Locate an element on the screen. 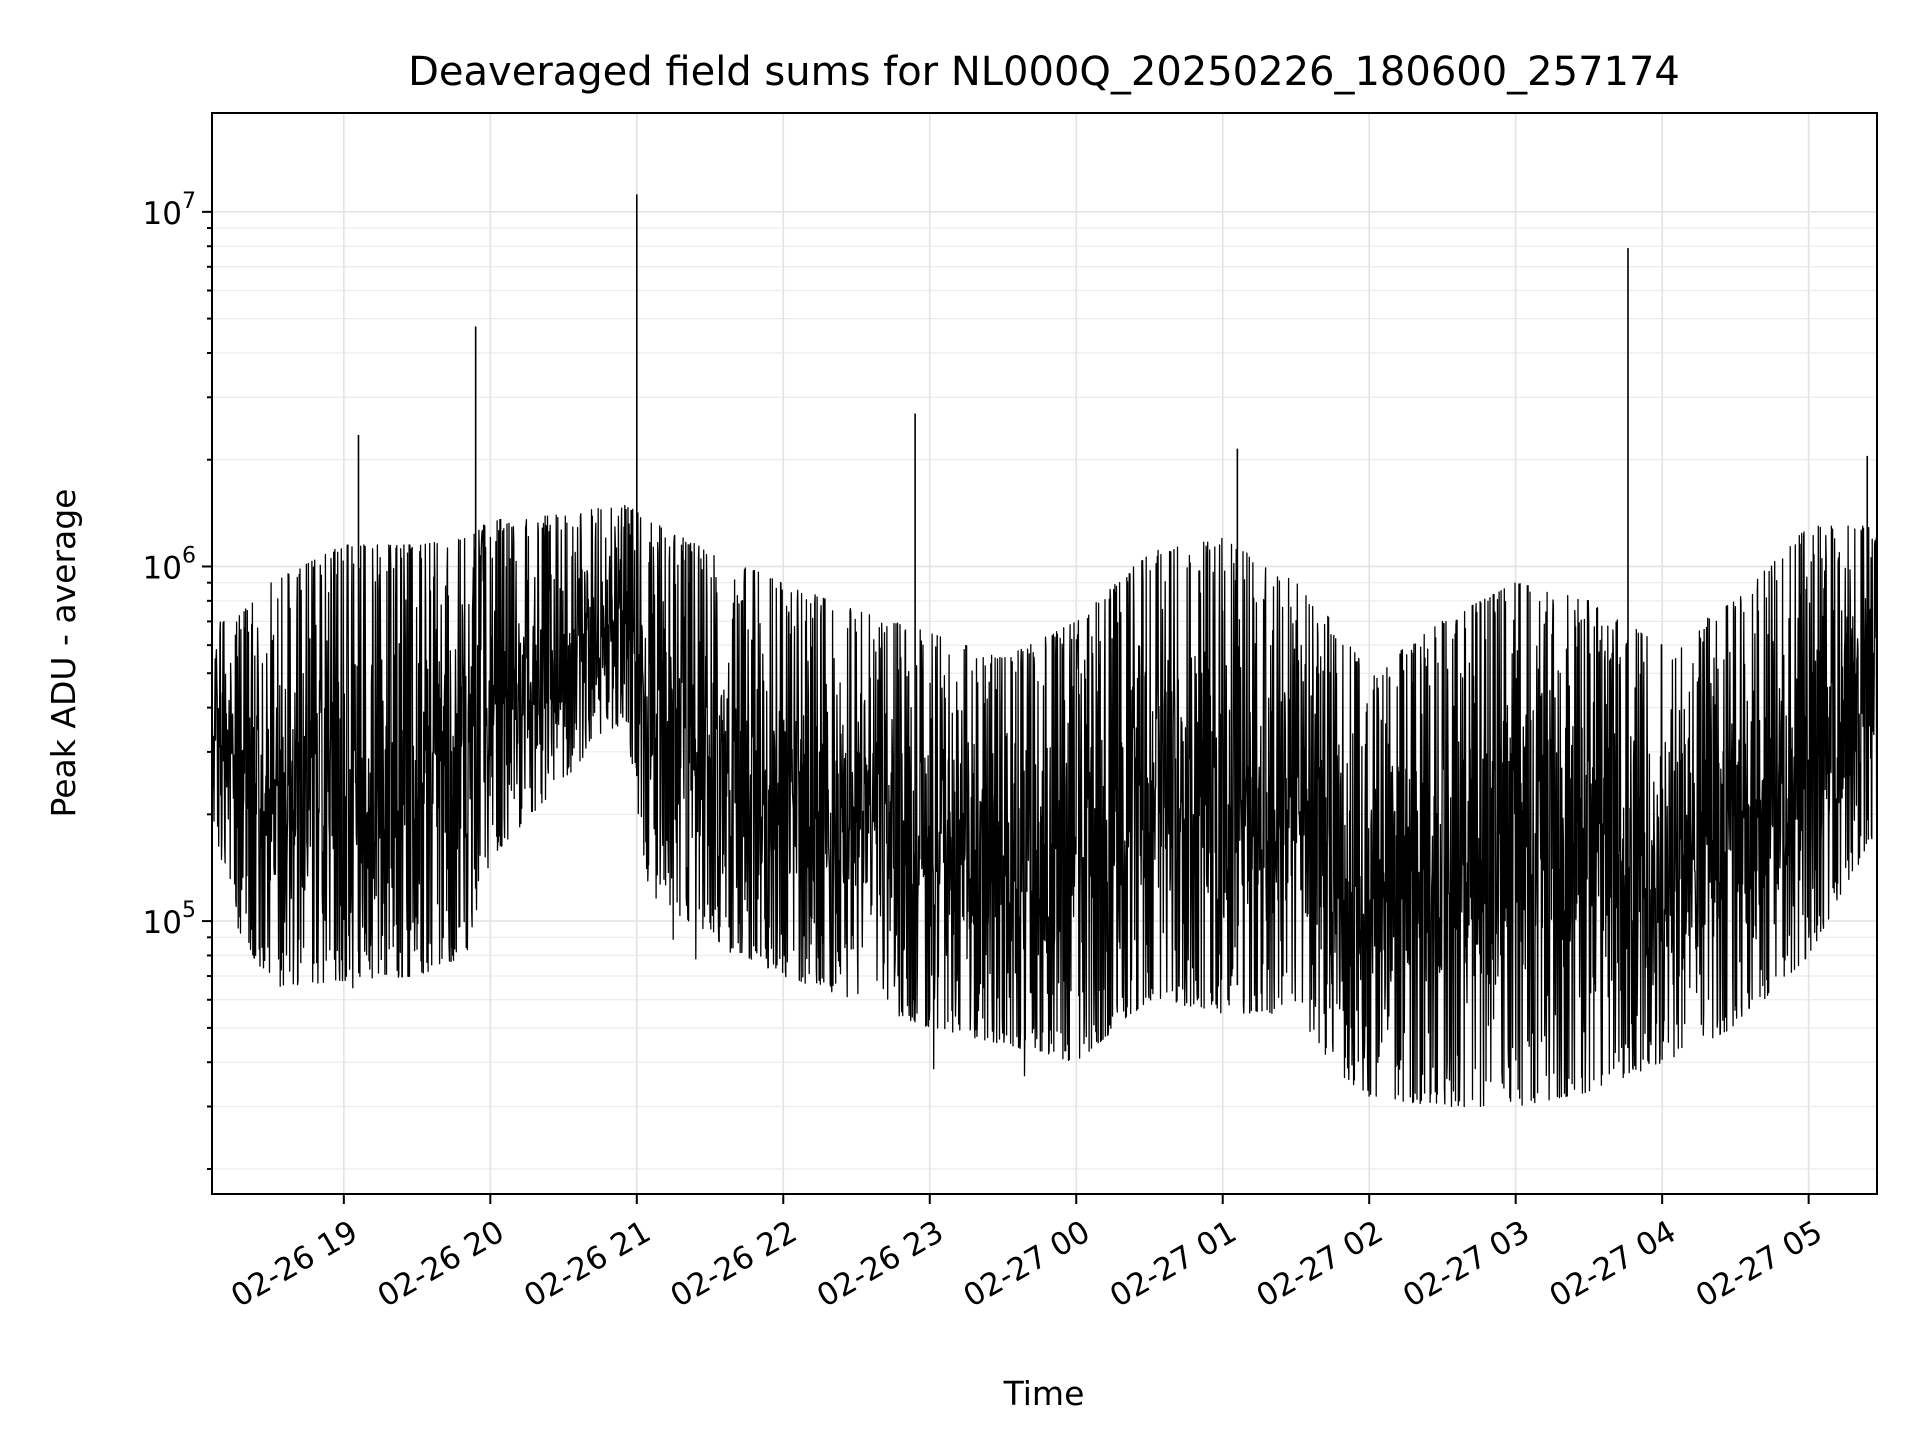 The width and height of the screenshot is (1920, 1440). y-tick-label: 10⁶ is located at coordinates (169, 564).